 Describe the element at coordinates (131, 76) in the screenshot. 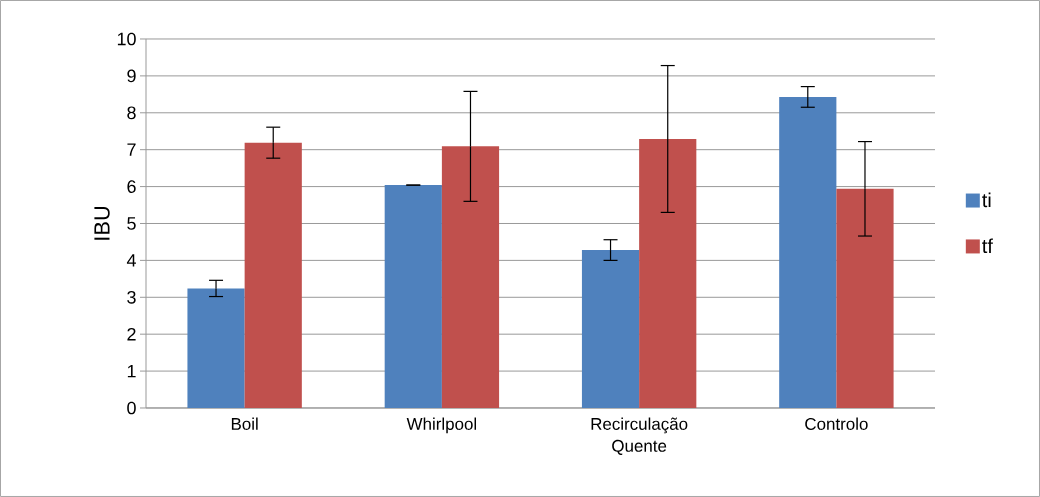

I see `y-tick-label: 9` at that location.